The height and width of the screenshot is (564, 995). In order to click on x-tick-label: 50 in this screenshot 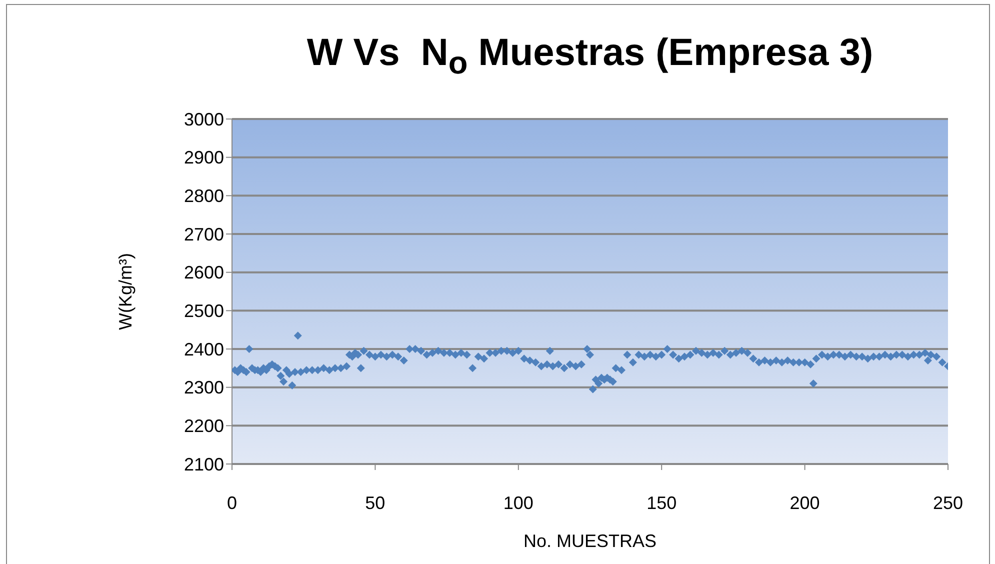, I will do `click(375, 502)`.